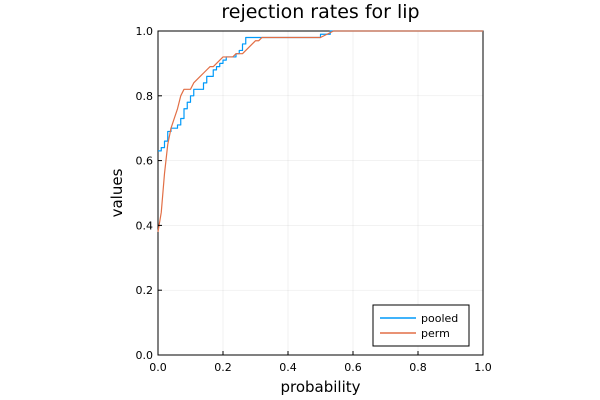 This screenshot has height=400, width=600. I want to click on x-tick-label: 0.6, so click(353, 367).